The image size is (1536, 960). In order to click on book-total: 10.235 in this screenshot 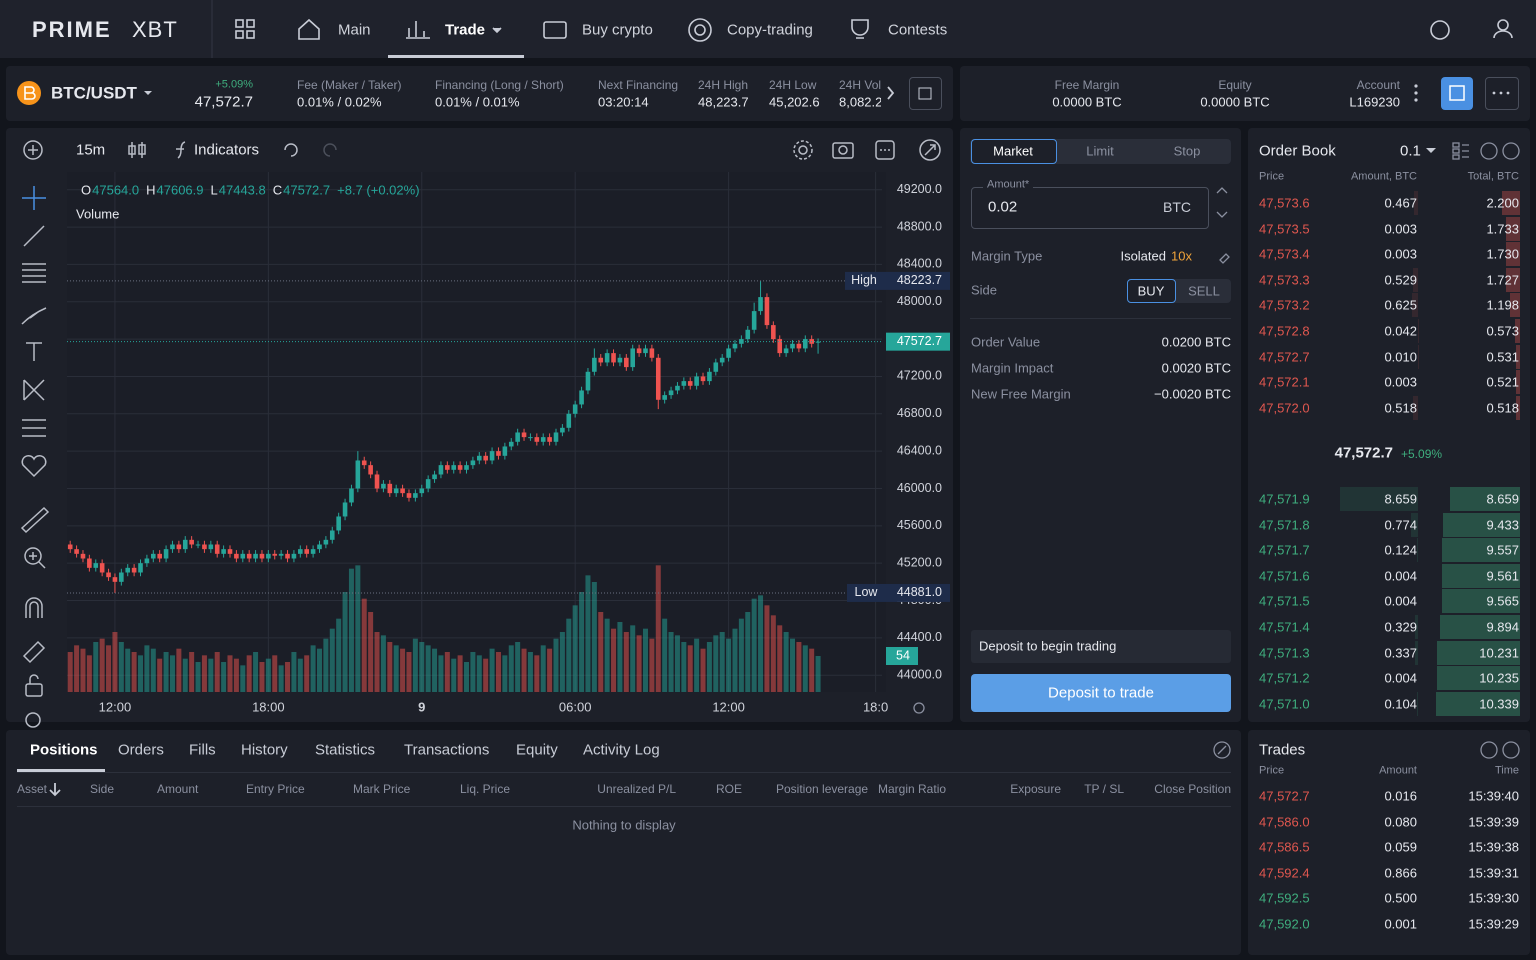, I will do `click(1499, 678)`.